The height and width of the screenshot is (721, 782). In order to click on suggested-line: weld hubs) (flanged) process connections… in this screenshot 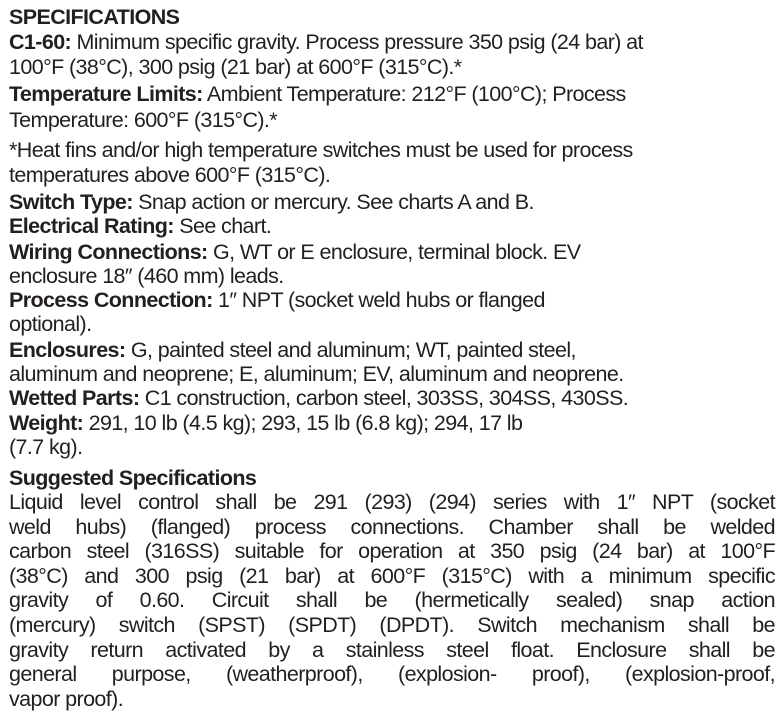, I will do `click(392, 526)`.